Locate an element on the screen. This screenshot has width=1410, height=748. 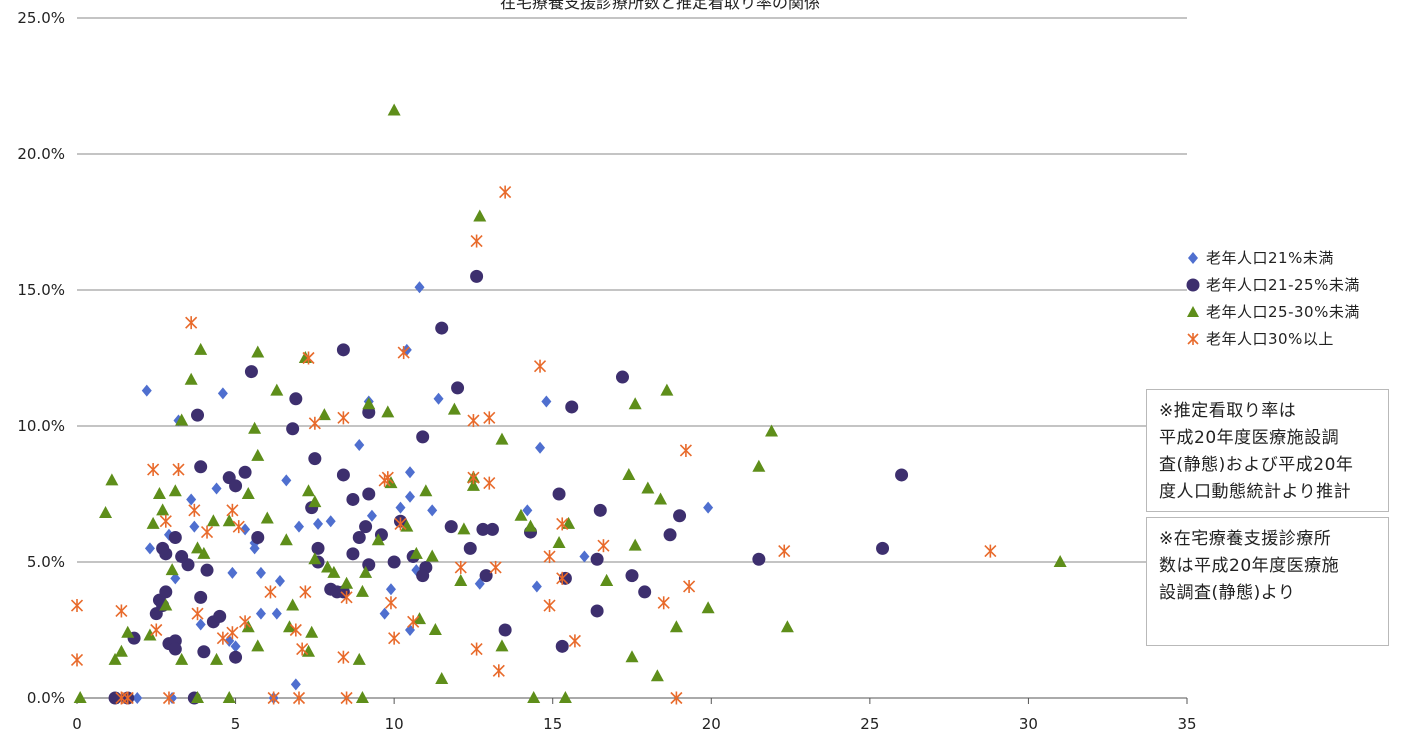
triangle-marker-icon is located at coordinates (1193, 311).